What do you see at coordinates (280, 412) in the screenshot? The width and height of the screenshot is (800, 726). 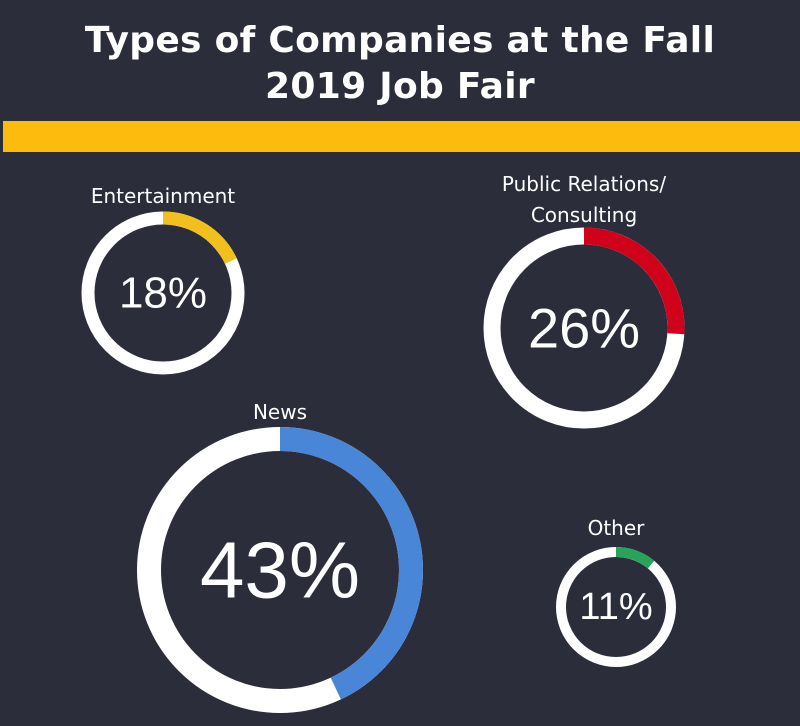 I see `ring-category-label: News` at bounding box center [280, 412].